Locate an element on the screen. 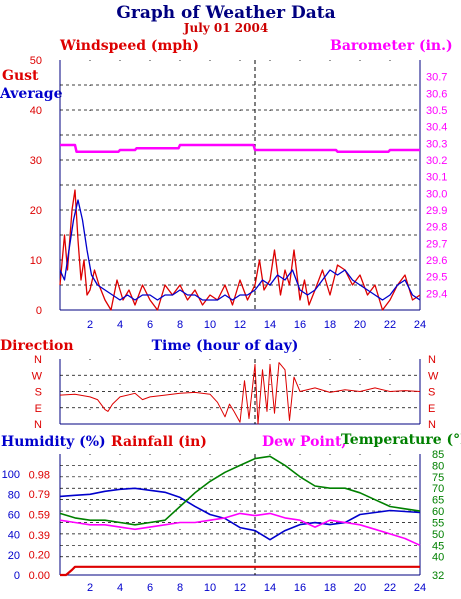  rainfall-tick-label: 0.59 is located at coordinates (39, 516).